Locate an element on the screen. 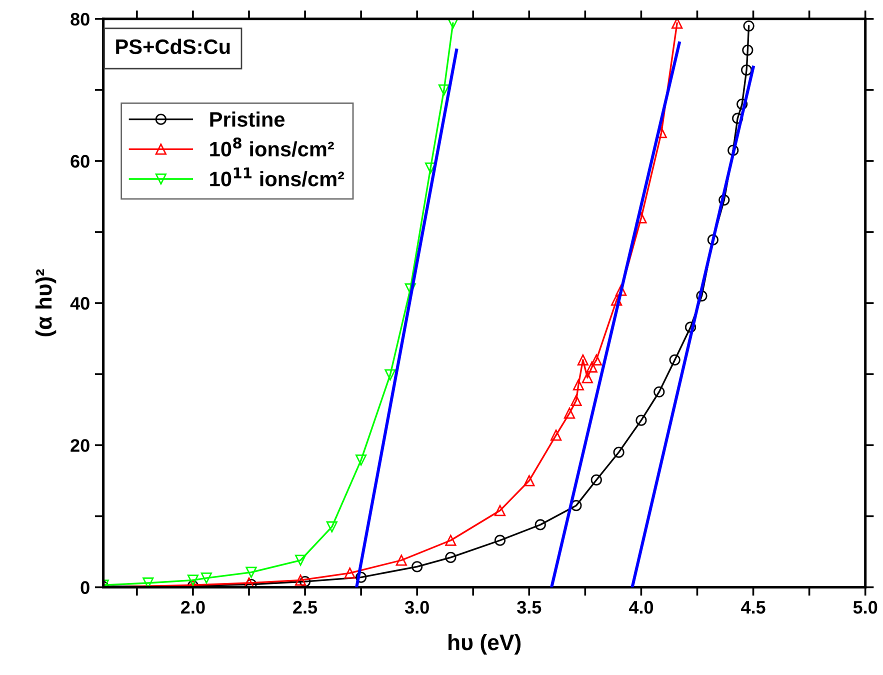 The image size is (883, 675). x-tick-label: 3.0 is located at coordinates (416, 607).